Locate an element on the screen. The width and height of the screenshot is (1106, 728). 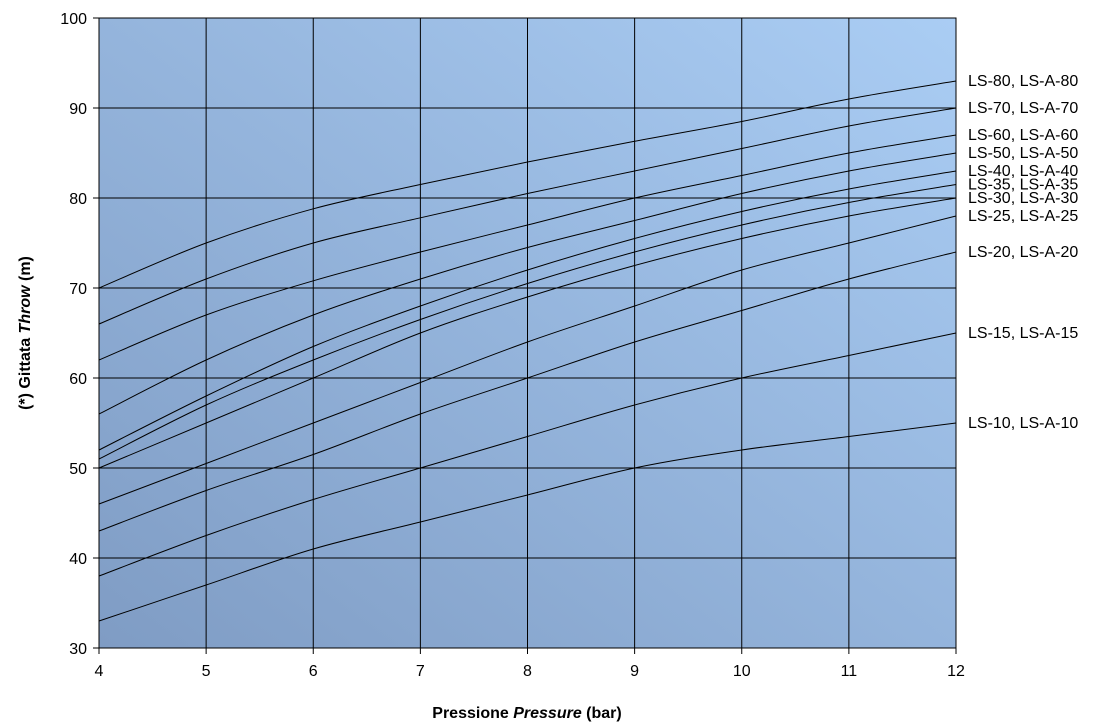
x-tick-label: 6 is located at coordinates (313, 671).